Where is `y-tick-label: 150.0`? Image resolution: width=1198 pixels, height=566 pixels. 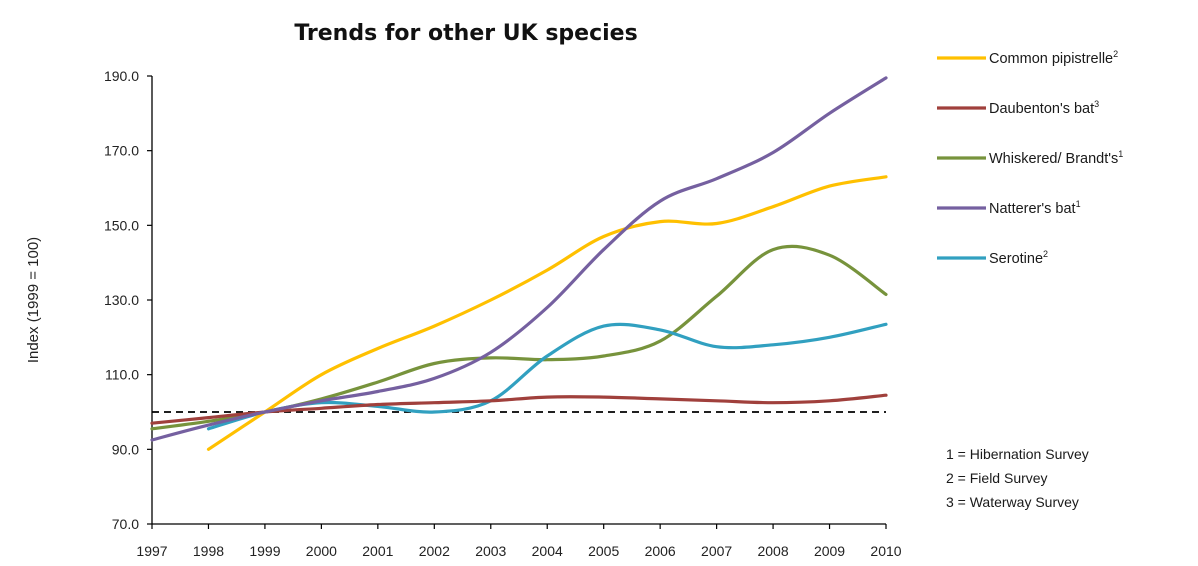
y-tick-label: 150.0 is located at coordinates (121, 225).